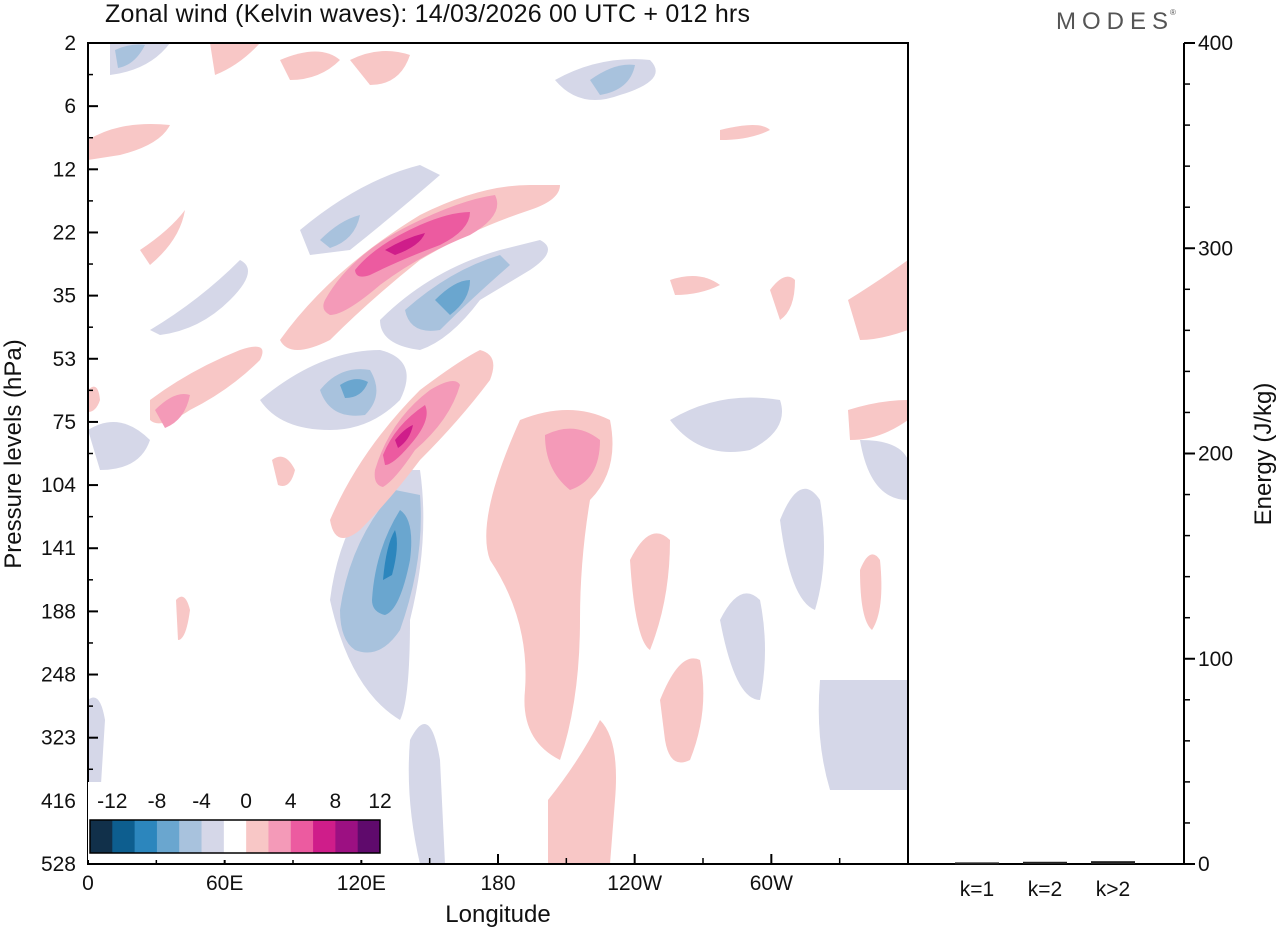  What do you see at coordinates (361, 883) in the screenshot?
I see `x-tick-label: 120E` at bounding box center [361, 883].